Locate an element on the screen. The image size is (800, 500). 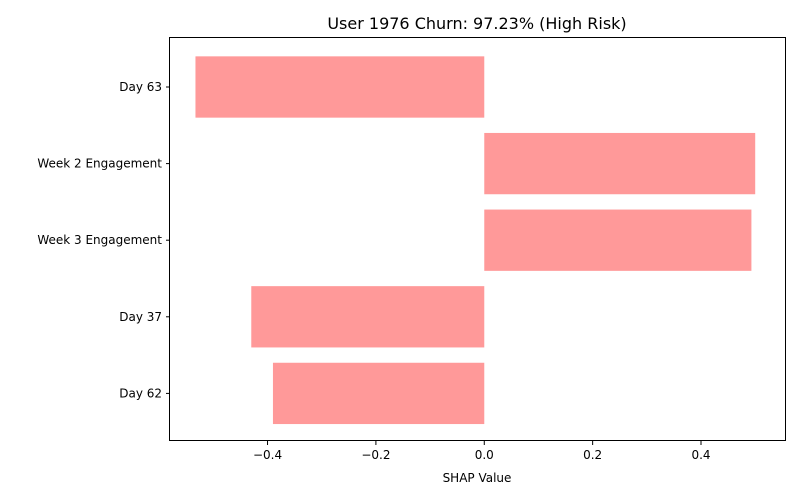
y-tick-label: Week 2 Engagement is located at coordinates (99, 164).